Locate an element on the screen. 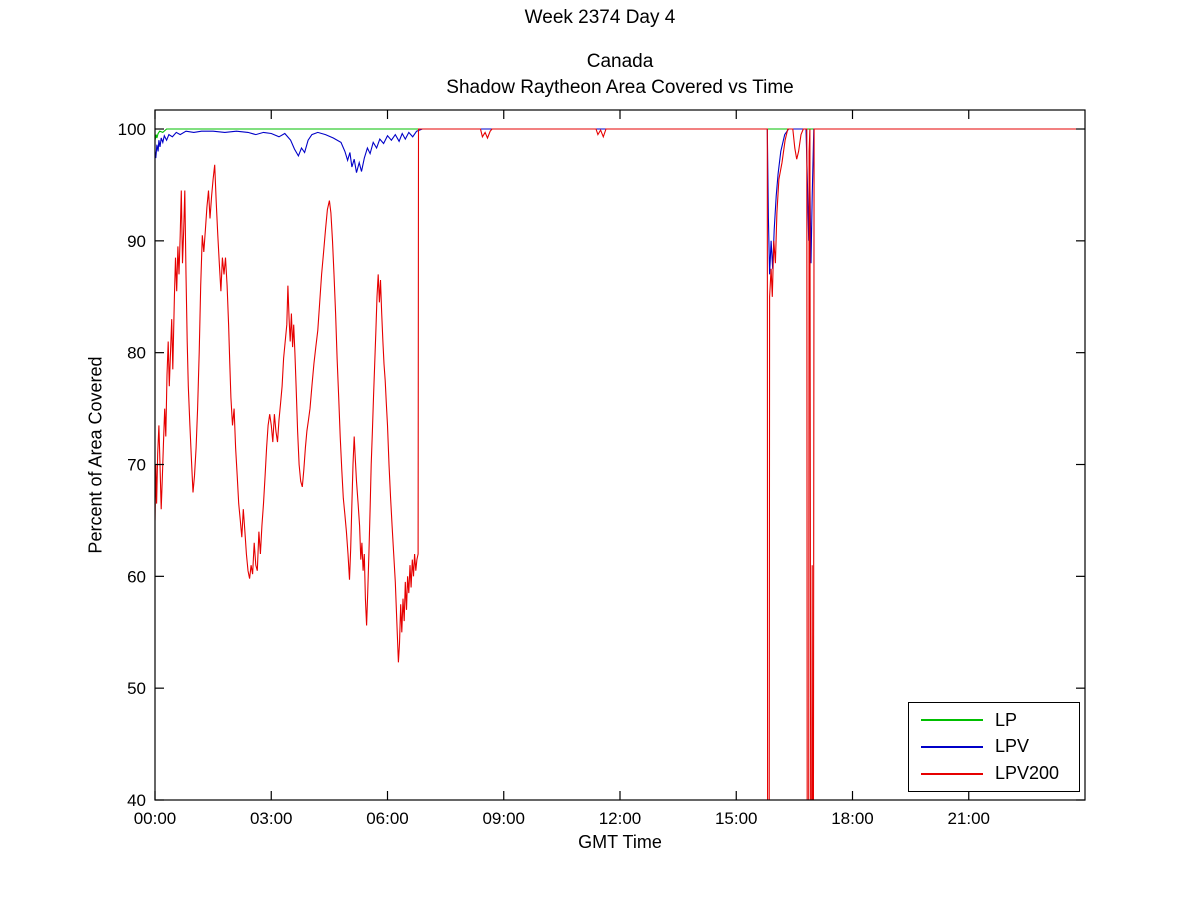  legend-row-lpv: LPV is located at coordinates (994, 747).